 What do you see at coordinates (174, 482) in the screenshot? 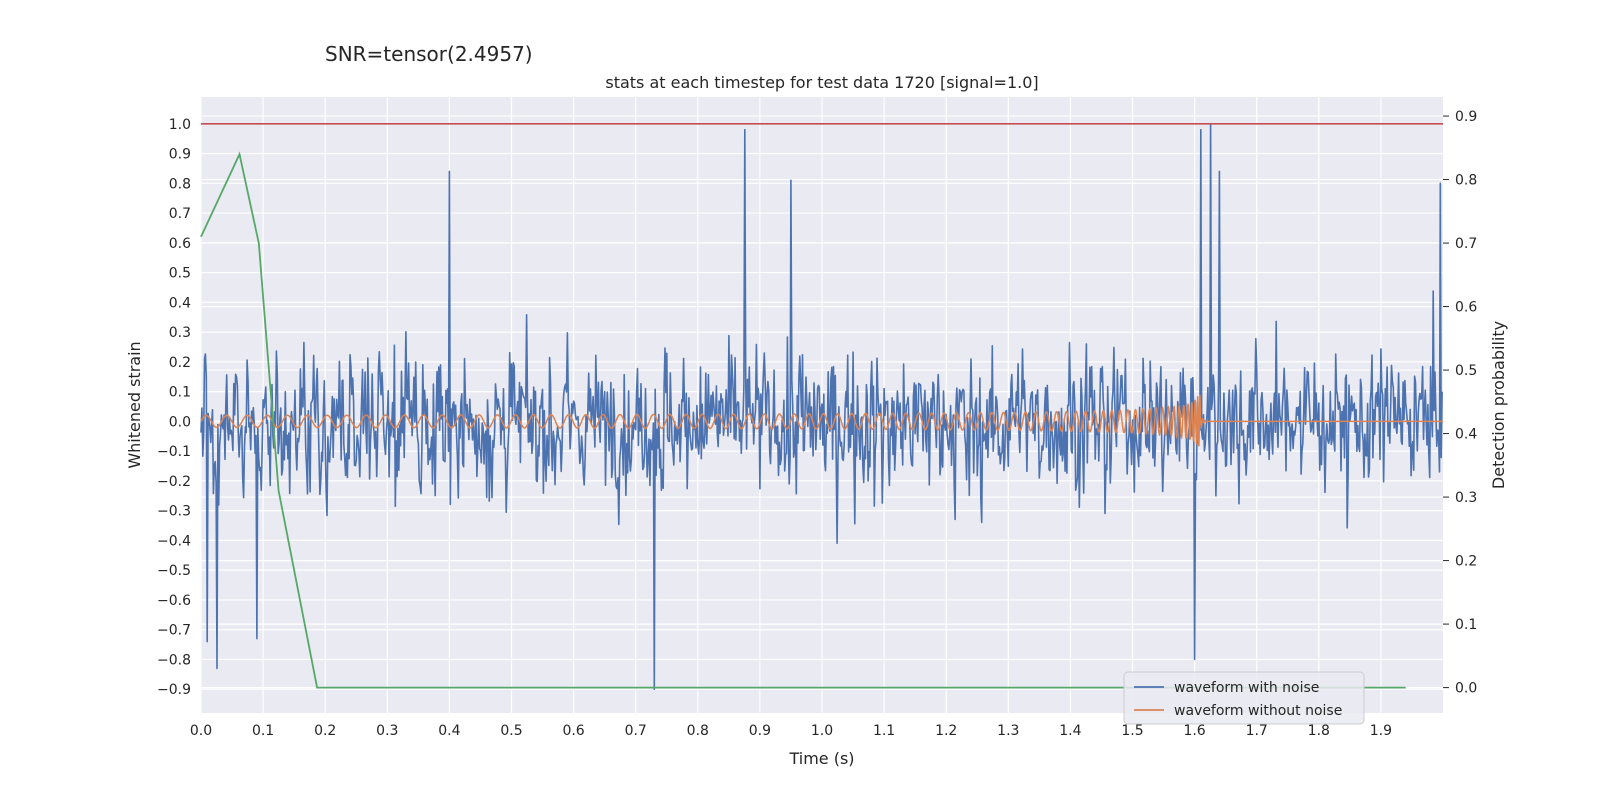
I see `y-left-tick-label: −0.2` at bounding box center [174, 482].